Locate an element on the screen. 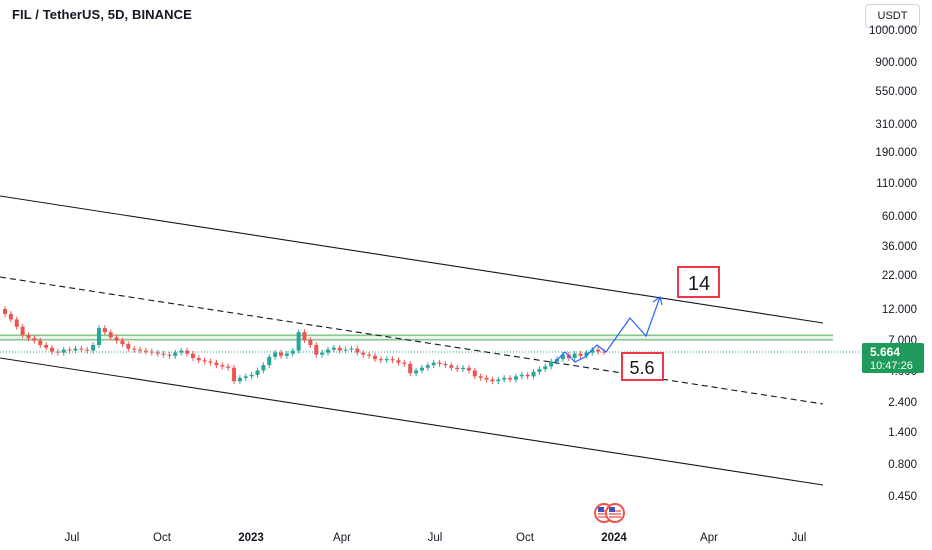  price-axis-tick-label: 1000.000 is located at coordinates (893, 31).